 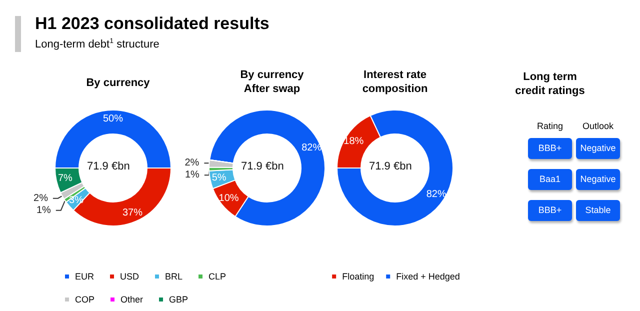 I want to click on legend-label: COP, so click(x=85, y=299).